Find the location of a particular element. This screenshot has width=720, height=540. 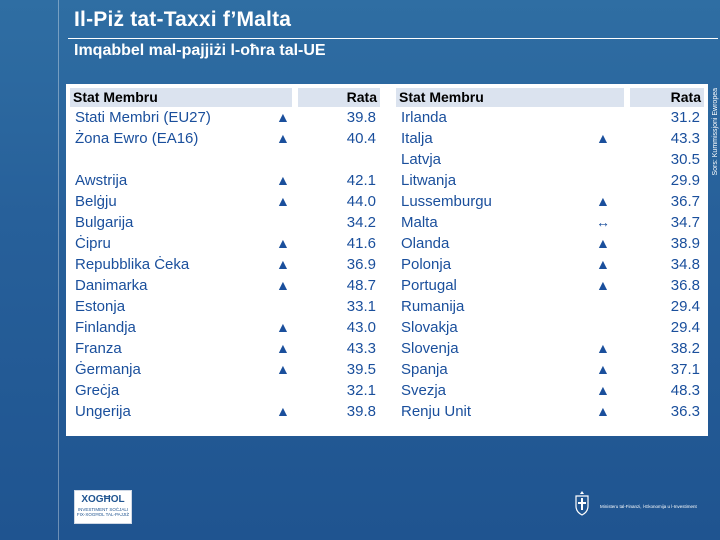

table-row: Ċipru ▲ 41.6 is located at coordinates (225, 243).